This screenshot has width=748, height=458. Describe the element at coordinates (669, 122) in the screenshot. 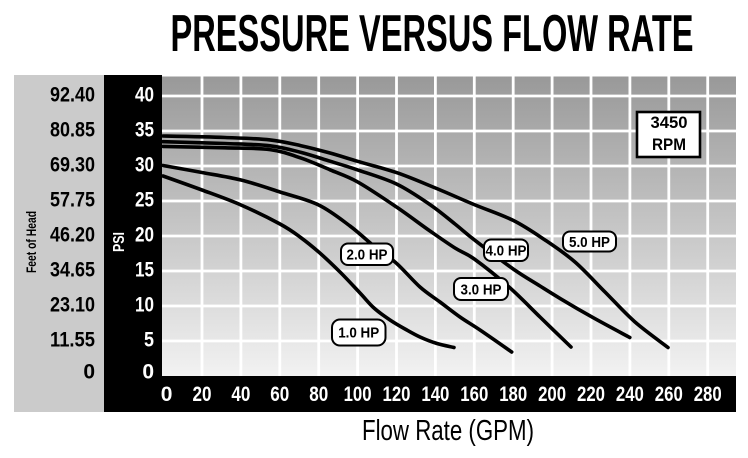

I see `svg-text: 3450` at that location.